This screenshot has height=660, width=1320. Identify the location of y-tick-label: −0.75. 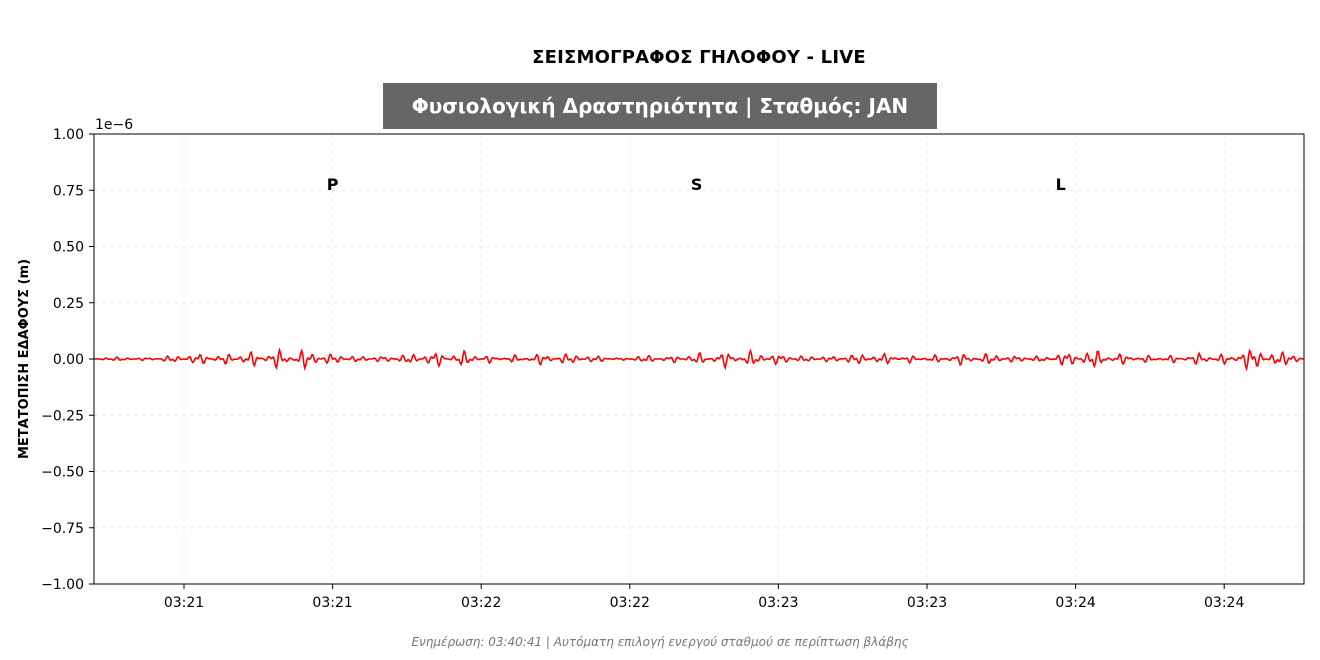
(62, 529).